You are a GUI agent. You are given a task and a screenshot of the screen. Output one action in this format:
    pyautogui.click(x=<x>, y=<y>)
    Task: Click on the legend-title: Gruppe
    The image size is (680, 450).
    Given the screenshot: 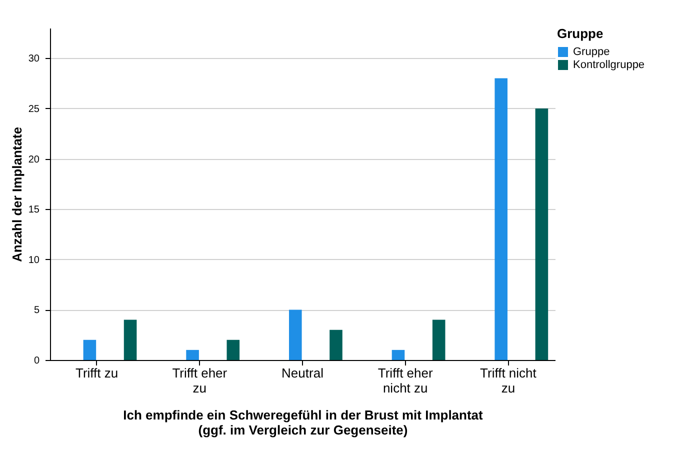 What is the action you would take?
    pyautogui.click(x=580, y=33)
    